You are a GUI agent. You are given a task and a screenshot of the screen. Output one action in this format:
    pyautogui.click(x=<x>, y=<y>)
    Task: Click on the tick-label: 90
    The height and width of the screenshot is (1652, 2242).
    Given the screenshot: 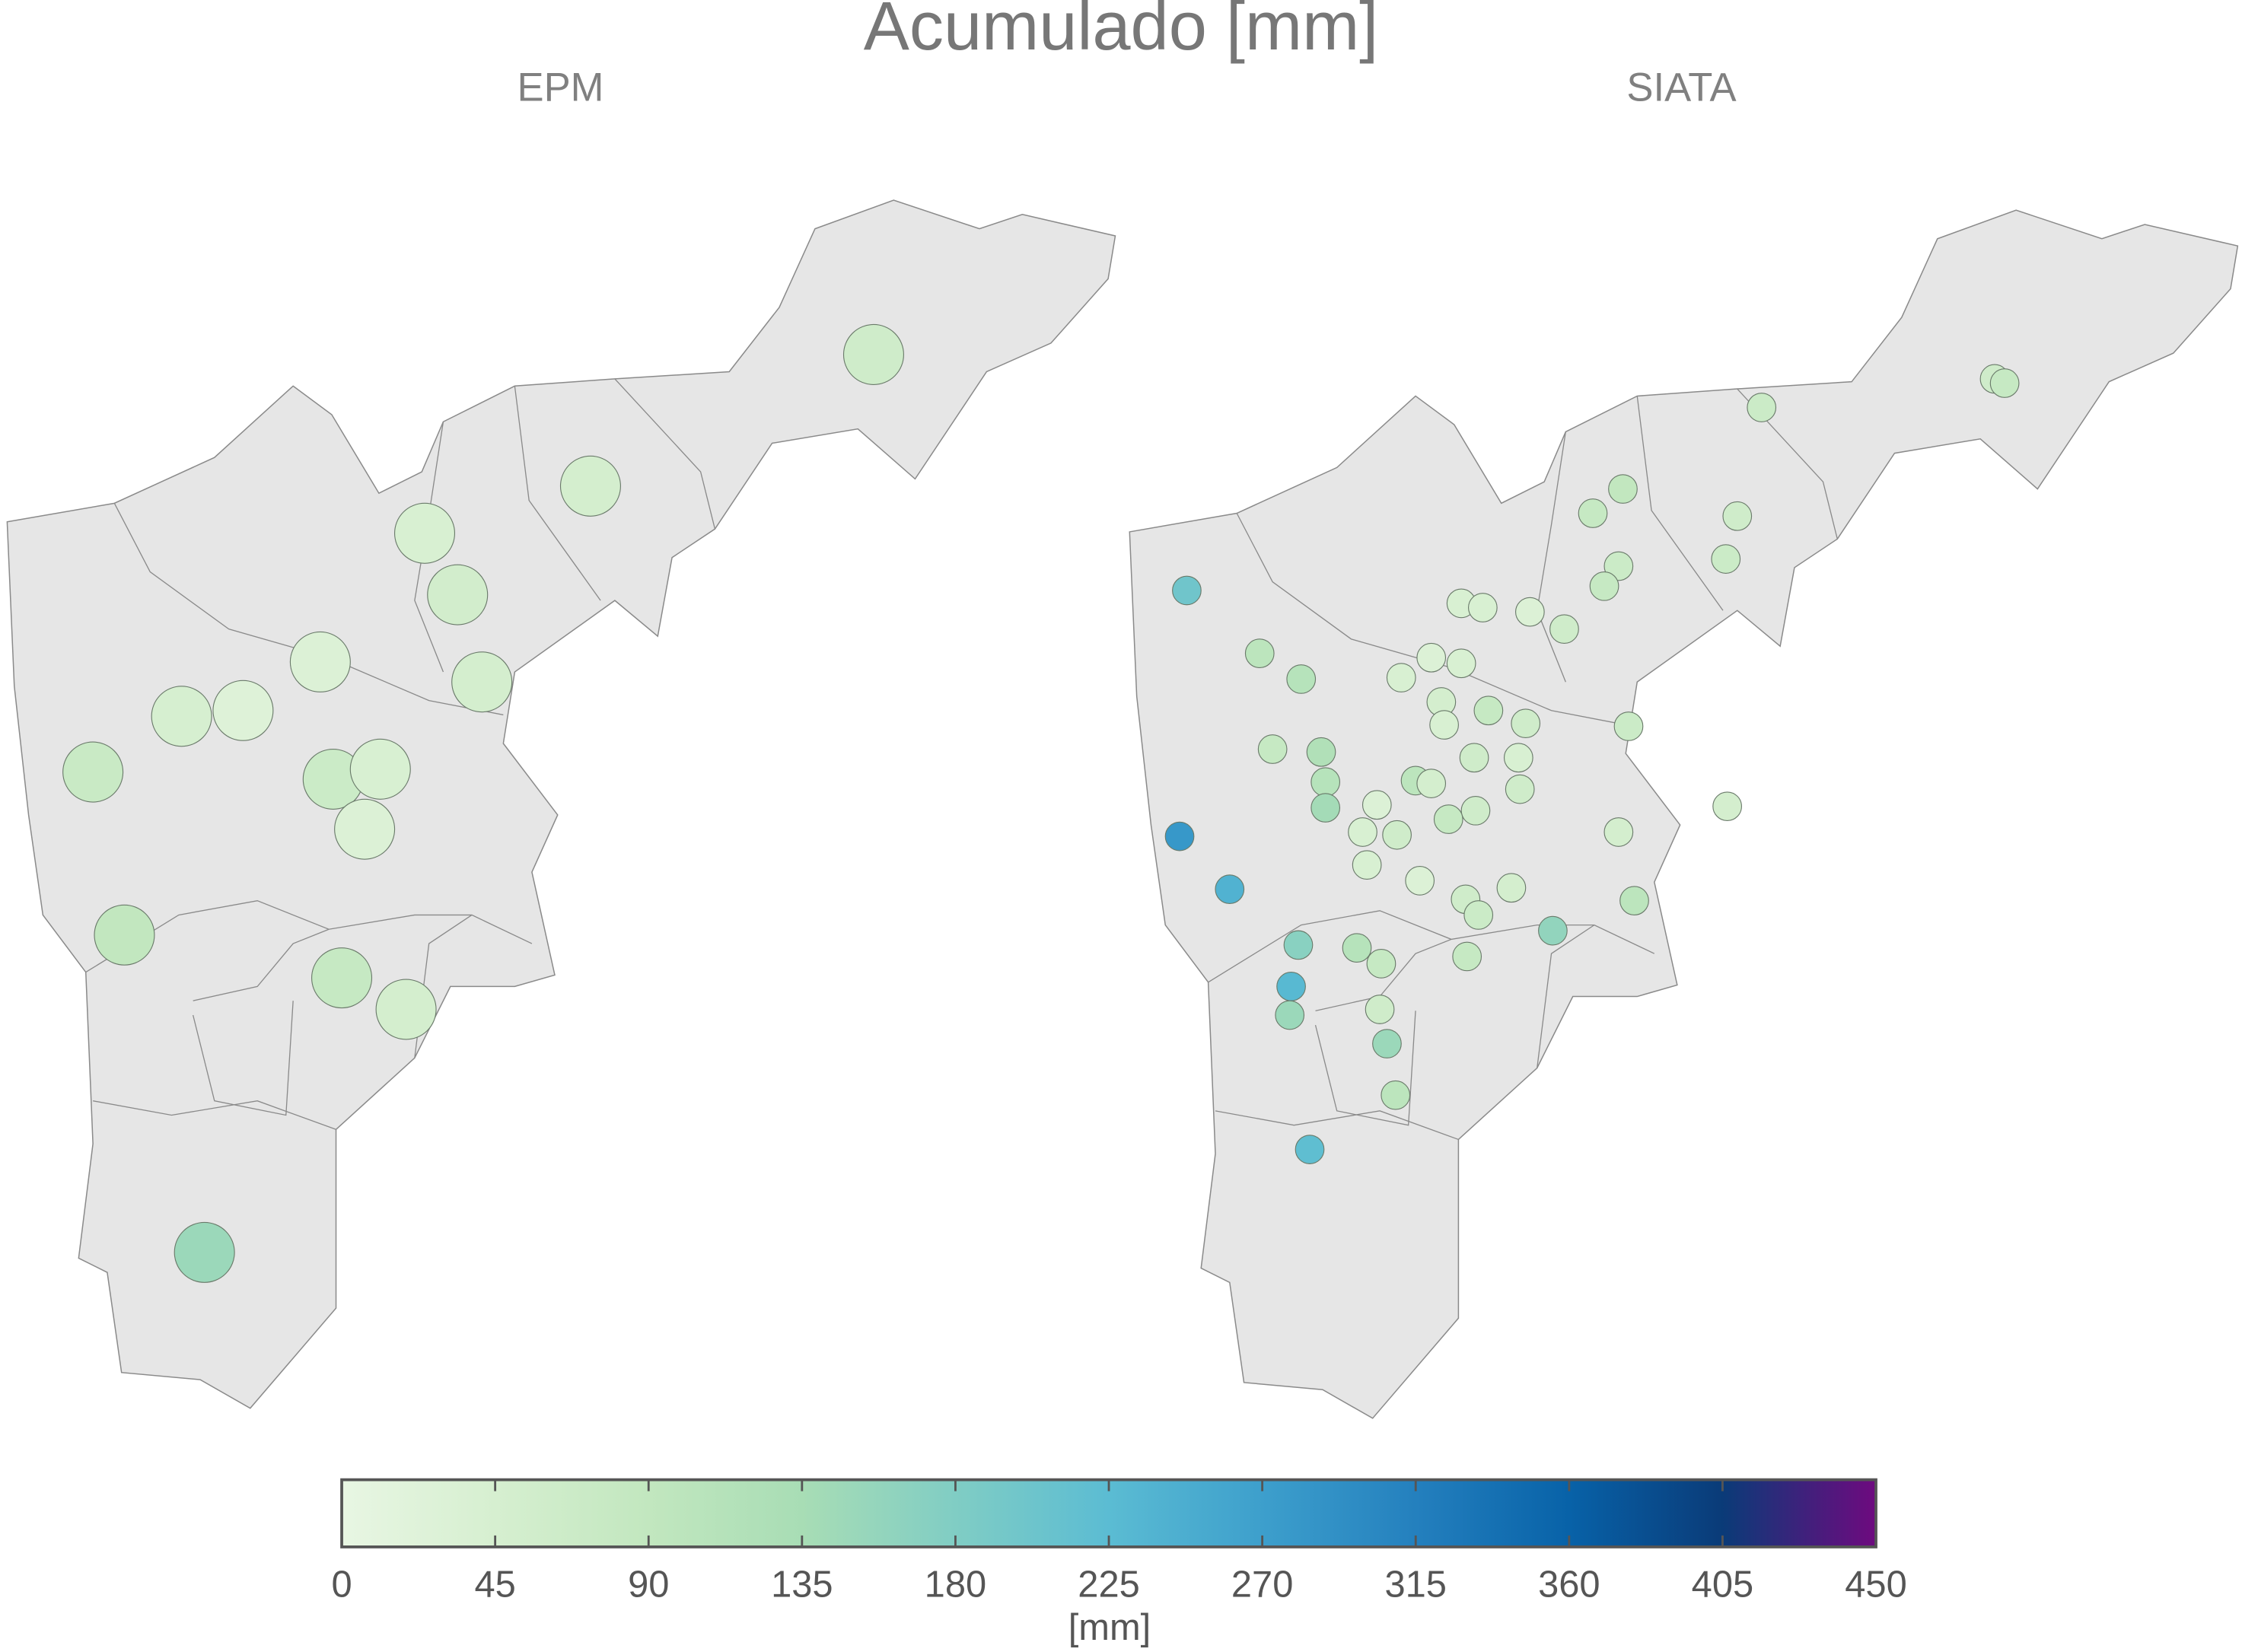 What is the action you would take?
    pyautogui.click(x=649, y=1584)
    